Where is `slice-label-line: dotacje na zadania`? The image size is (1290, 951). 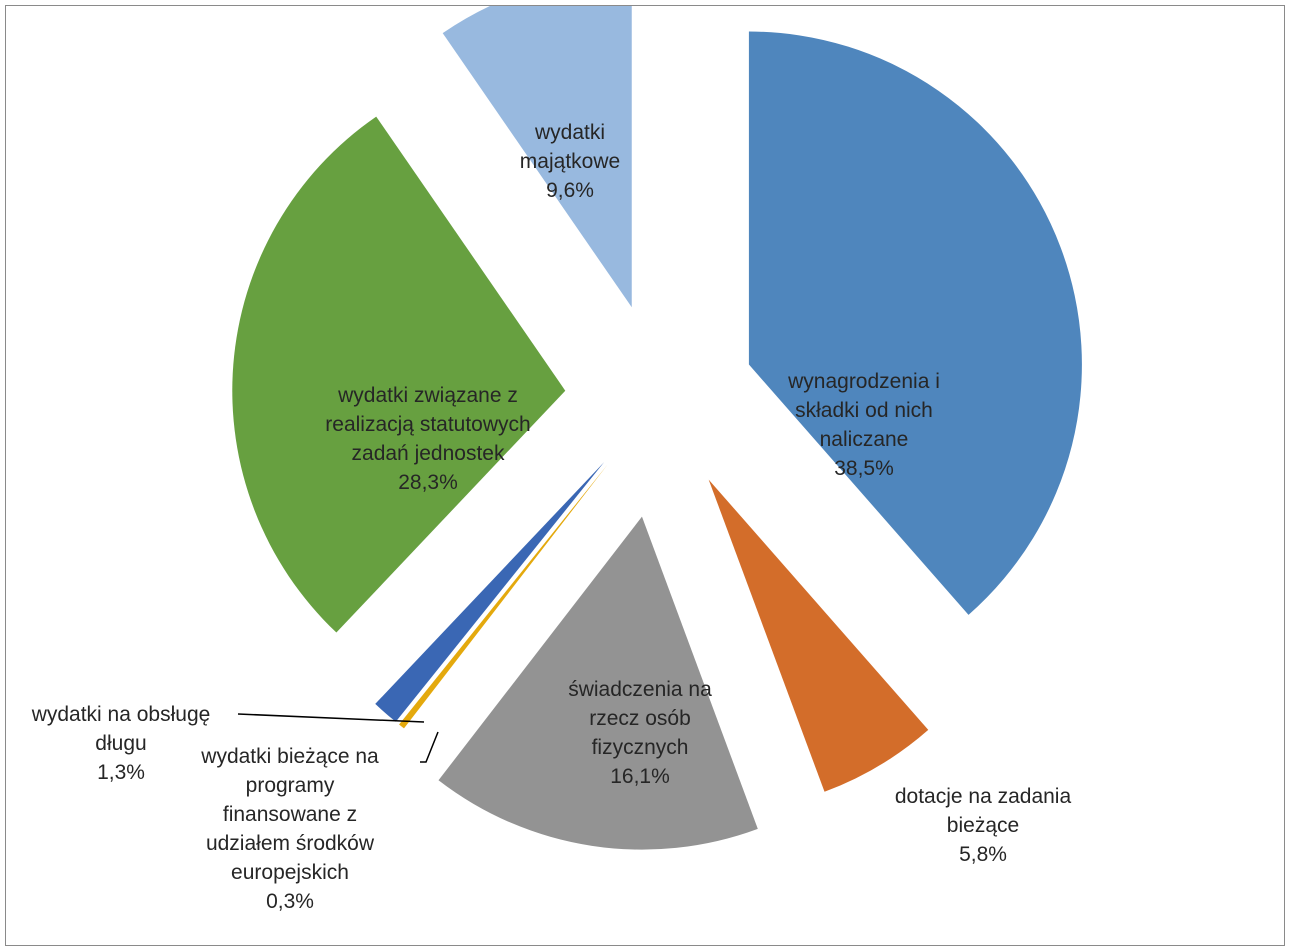 slice-label-line: dotacje na zadania is located at coordinates (983, 796).